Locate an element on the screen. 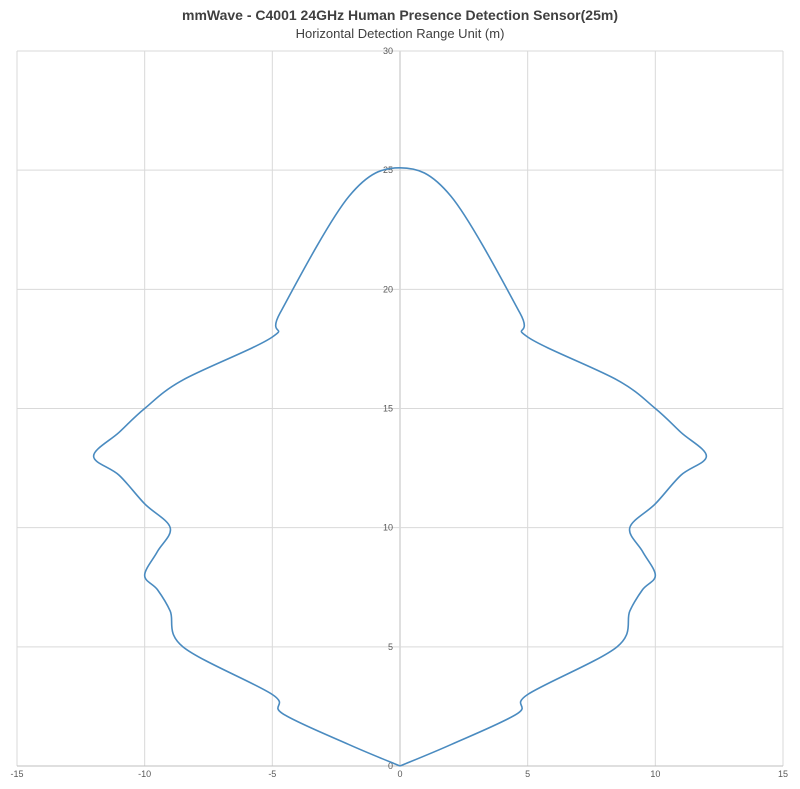 This screenshot has width=800, height=789. y-tick-label: 0 is located at coordinates (390, 766).